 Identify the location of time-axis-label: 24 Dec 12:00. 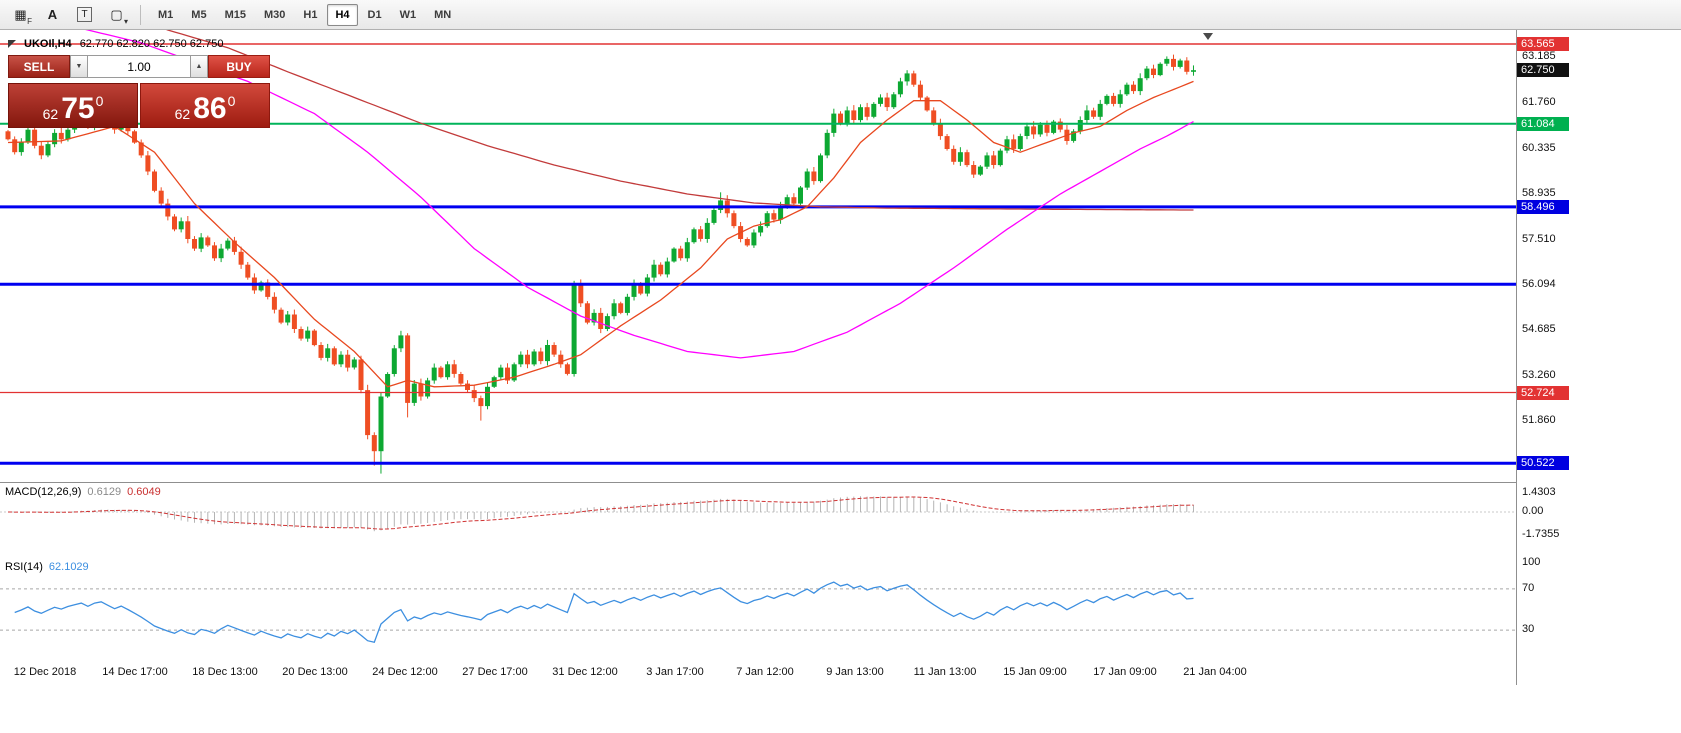
(405, 672).